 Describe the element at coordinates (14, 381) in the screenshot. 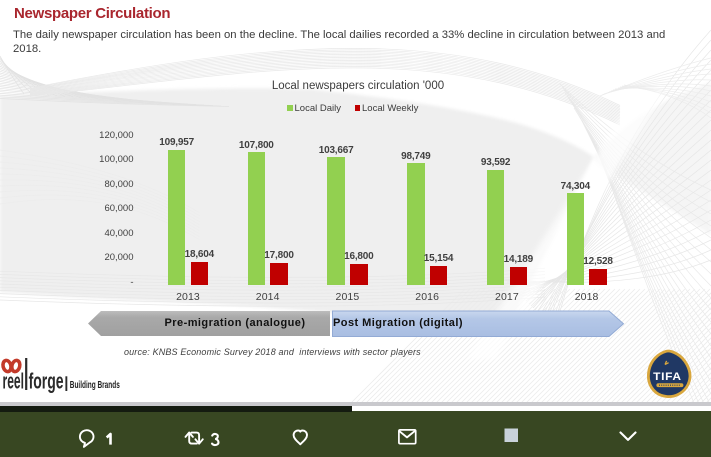

I see `svg-text: reel` at that location.